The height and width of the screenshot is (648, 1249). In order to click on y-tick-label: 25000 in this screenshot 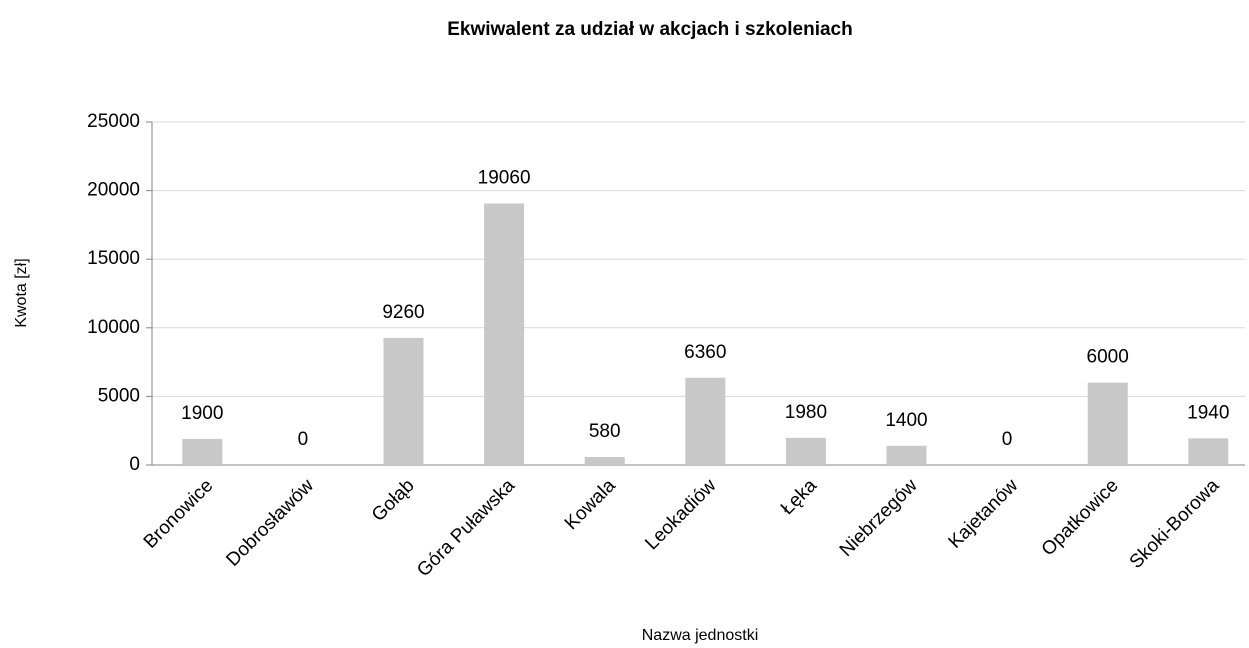, I will do `click(113, 121)`.